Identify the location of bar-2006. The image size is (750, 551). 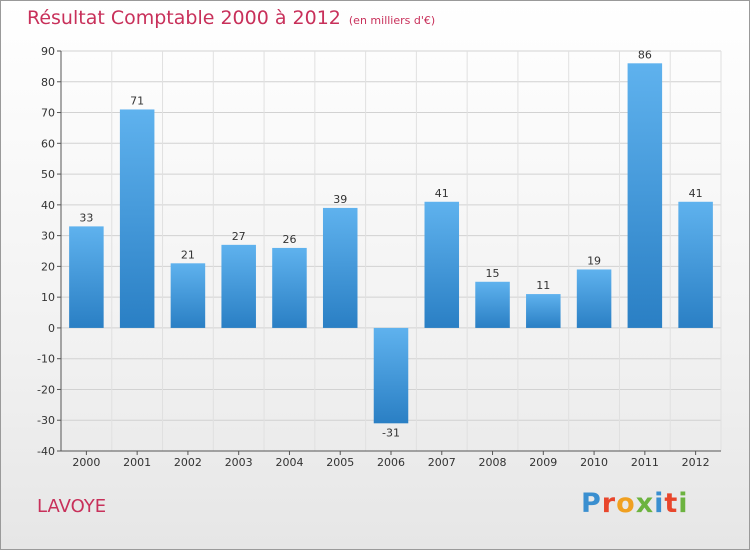
(391, 375).